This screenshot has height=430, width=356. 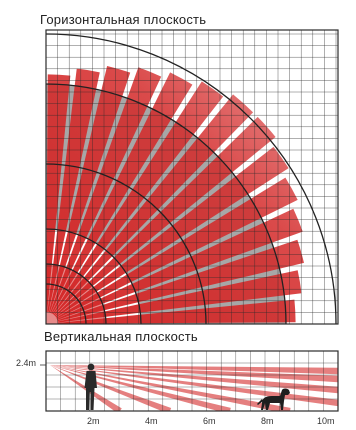 What do you see at coordinates (209, 421) in the screenshot?
I see `distance-label-6m: 6m` at bounding box center [209, 421].